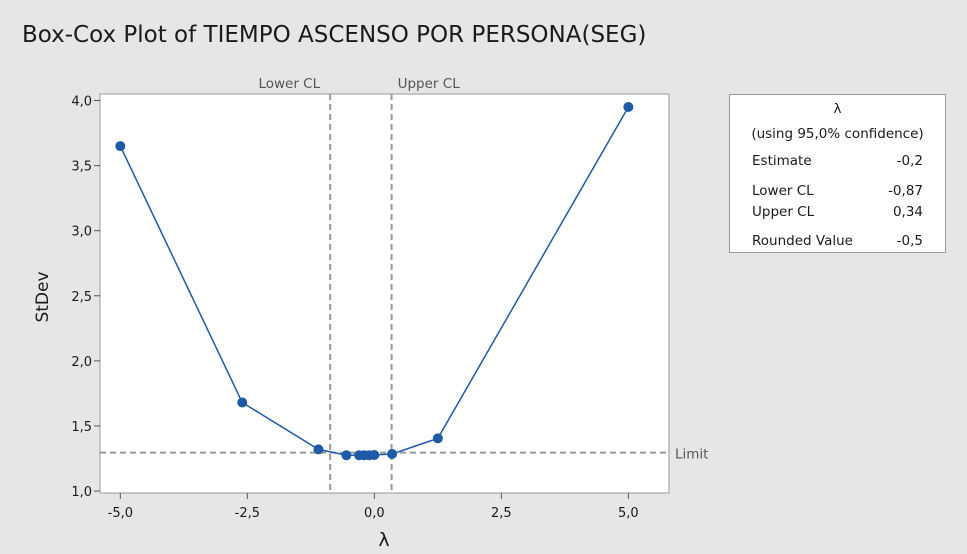  Describe the element at coordinates (81, 362) in the screenshot. I see `y-tick-label: 2,0` at that location.